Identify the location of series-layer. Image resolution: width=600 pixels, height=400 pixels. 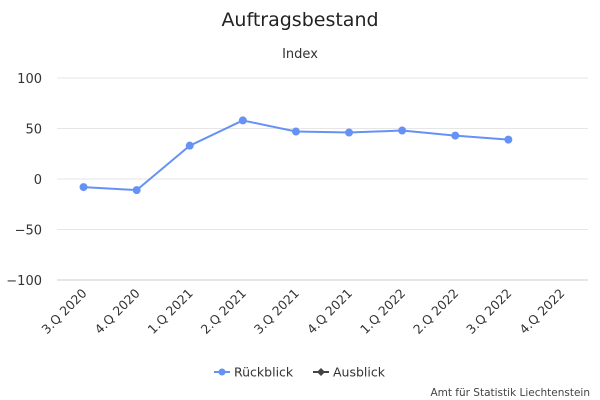
(296, 155).